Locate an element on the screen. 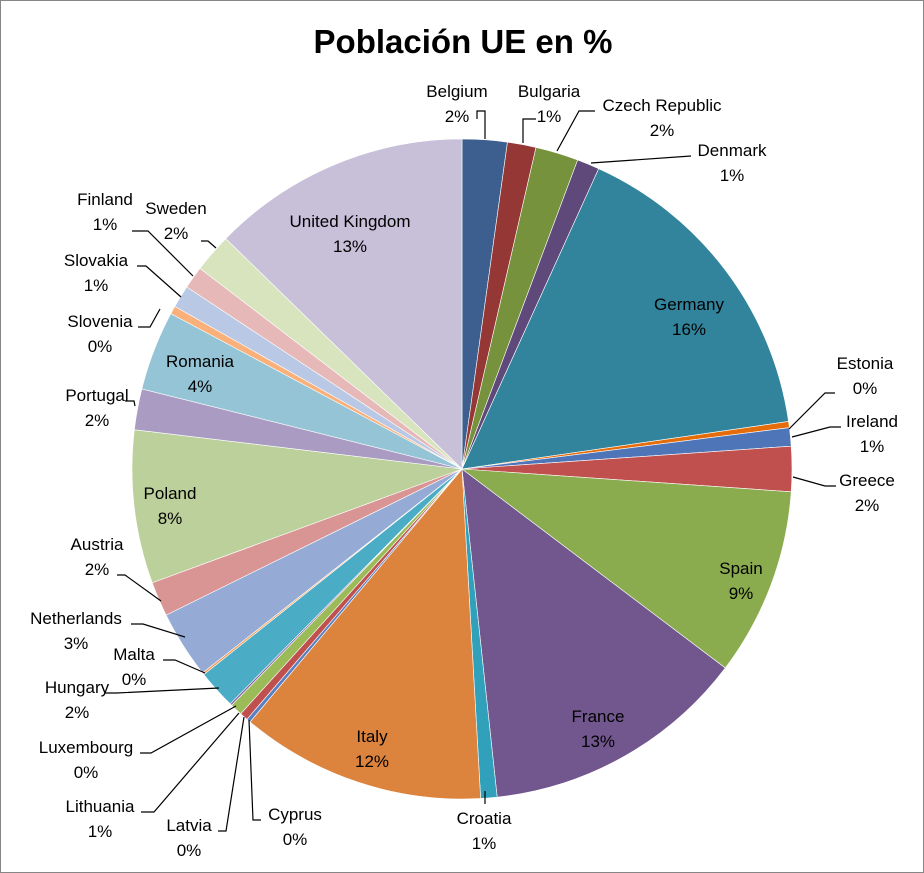 The width and height of the screenshot is (924, 873). label-value-cyprus: 0% is located at coordinates (295, 839).